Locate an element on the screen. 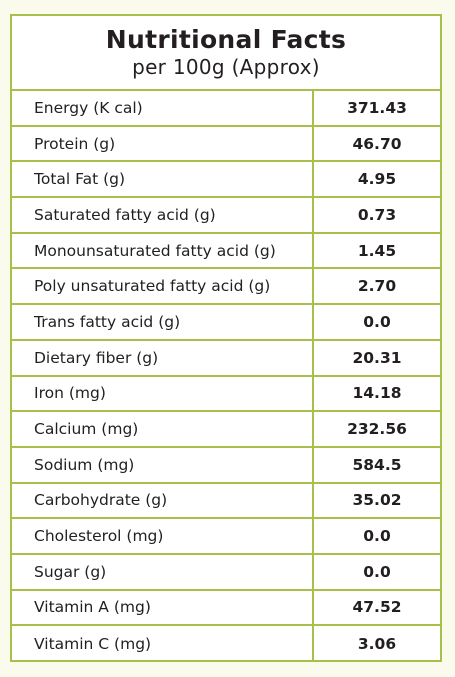 This screenshot has width=455, height=677. table-row: Cholesterol (mg) 0.0 is located at coordinates (226, 537).